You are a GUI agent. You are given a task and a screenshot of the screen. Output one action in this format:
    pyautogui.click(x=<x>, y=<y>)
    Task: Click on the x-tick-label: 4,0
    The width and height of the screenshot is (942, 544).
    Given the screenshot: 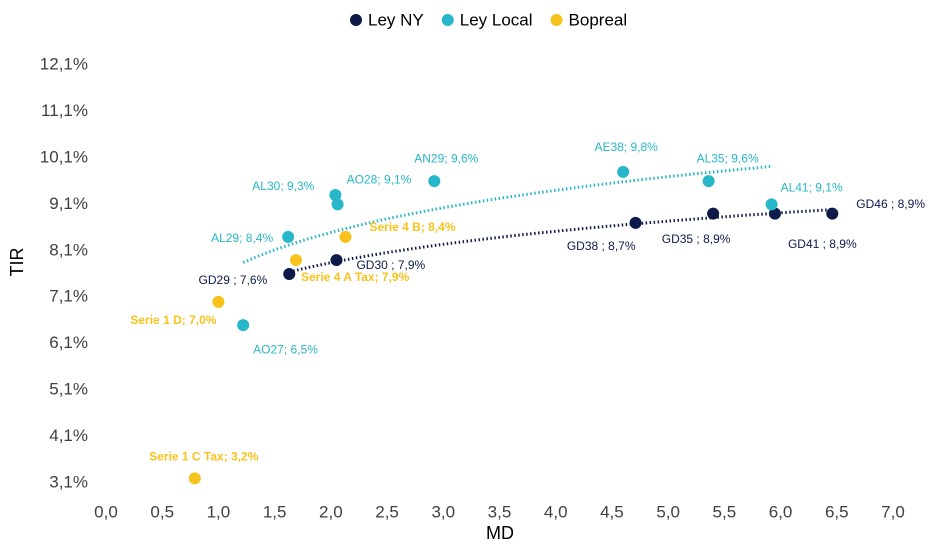 What is the action you would take?
    pyautogui.click(x=556, y=511)
    